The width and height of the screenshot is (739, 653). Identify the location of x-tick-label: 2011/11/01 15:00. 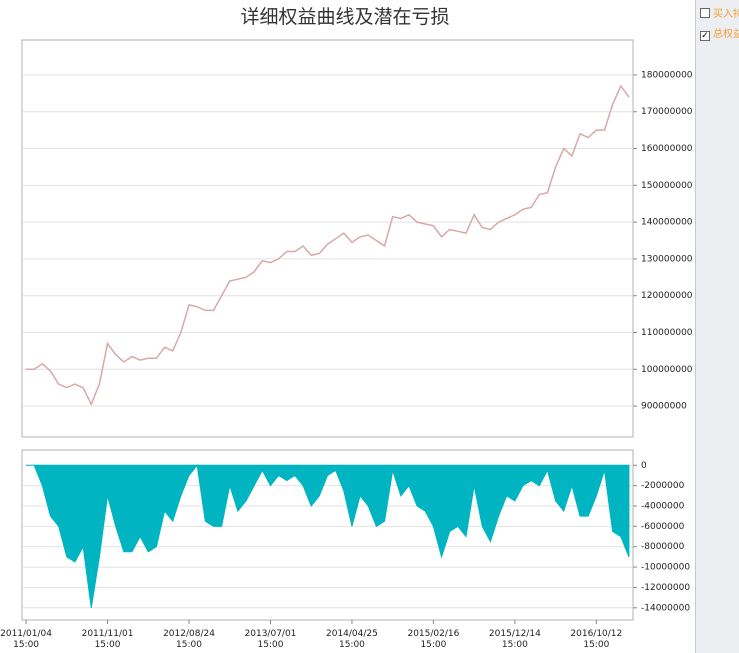
(107, 639).